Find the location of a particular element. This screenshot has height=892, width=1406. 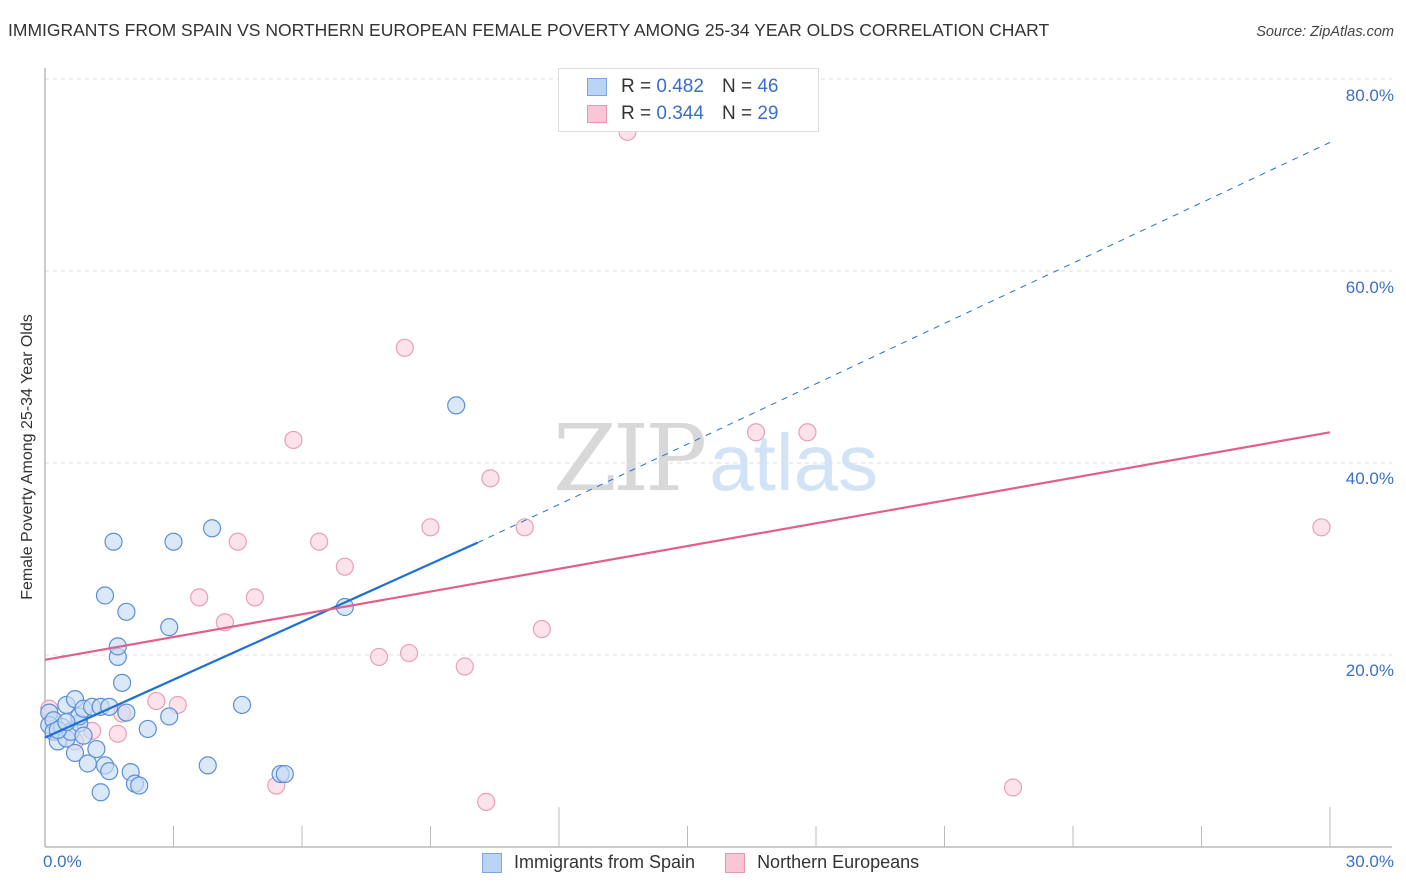

blue-points is located at coordinates (253, 599).